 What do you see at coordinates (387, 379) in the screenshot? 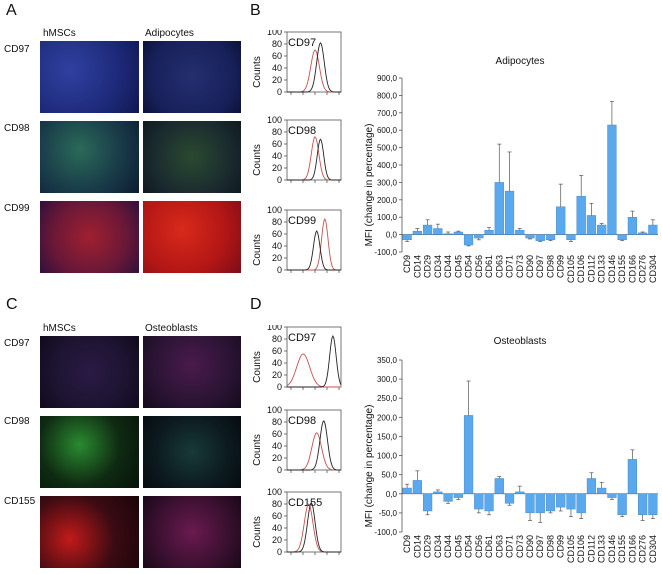
I see `y-tick-label: 300,0` at bounding box center [387, 379].